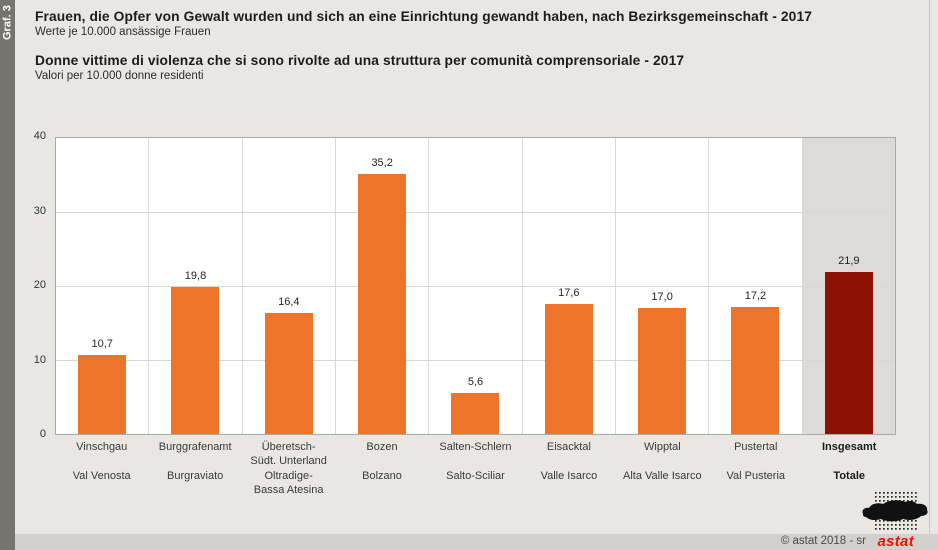  I want to click on y-tick-30: 30, so click(39, 210).